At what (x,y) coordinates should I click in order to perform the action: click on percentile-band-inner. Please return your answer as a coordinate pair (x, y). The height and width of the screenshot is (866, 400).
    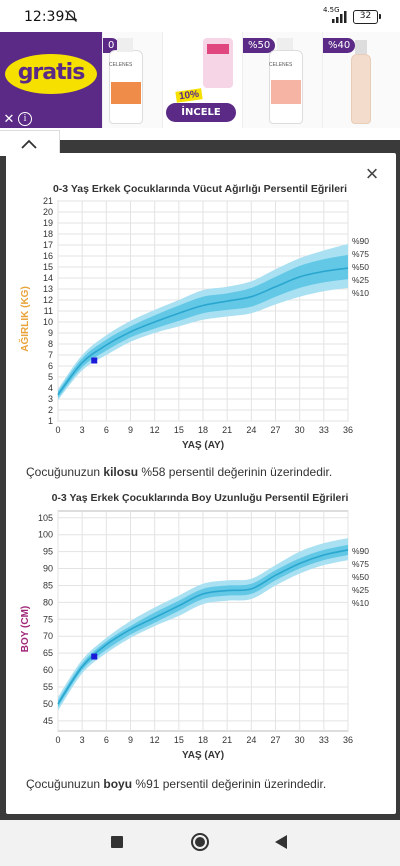
    Looking at the image, I should click on (203, 326).